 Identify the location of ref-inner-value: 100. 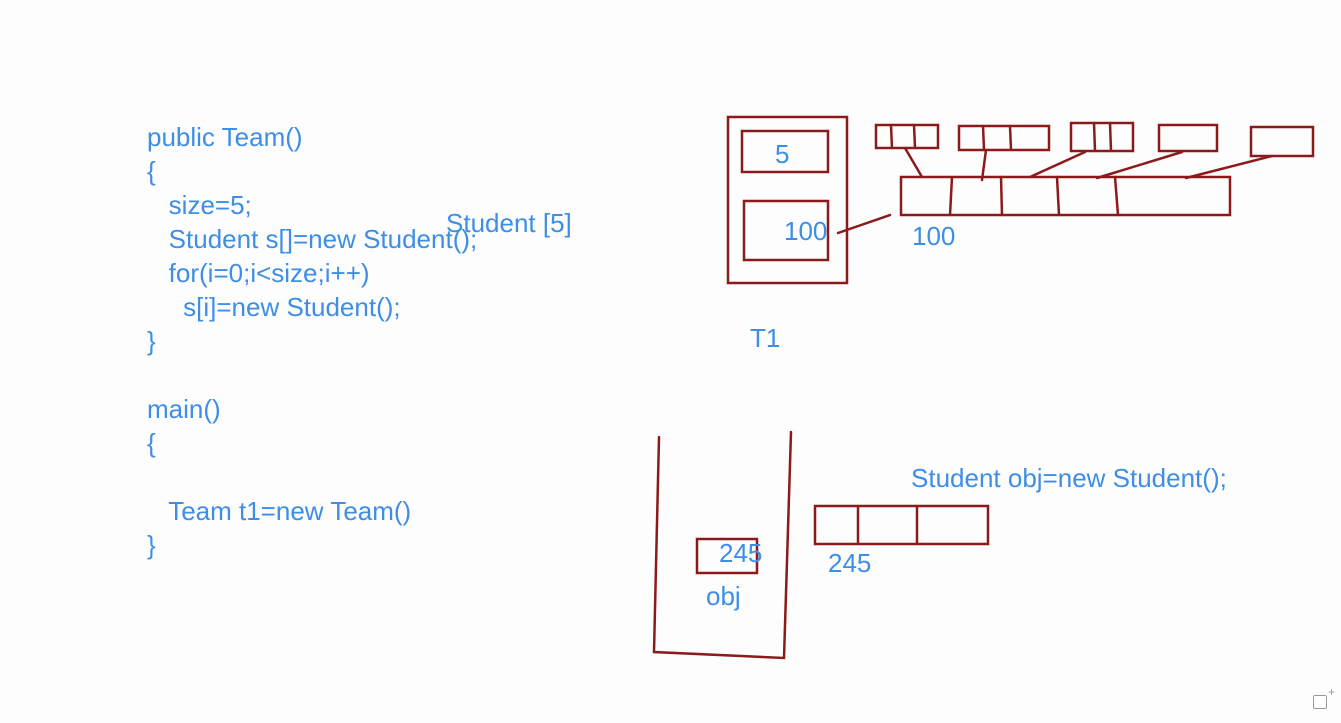
(806, 231).